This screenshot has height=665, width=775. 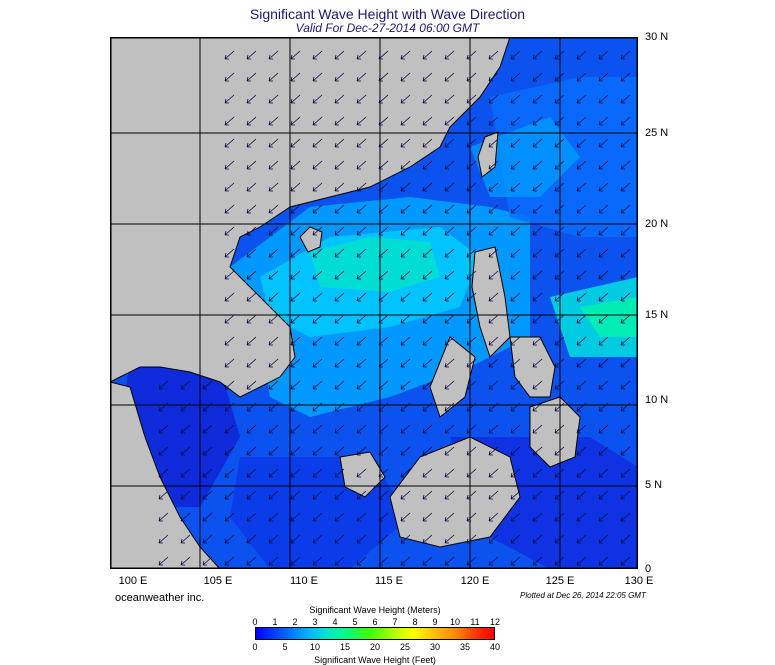 What do you see at coordinates (387, 28) in the screenshot?
I see `map-subtitle: Valid For Dec-27-2014 06:00 GMT` at bounding box center [387, 28].